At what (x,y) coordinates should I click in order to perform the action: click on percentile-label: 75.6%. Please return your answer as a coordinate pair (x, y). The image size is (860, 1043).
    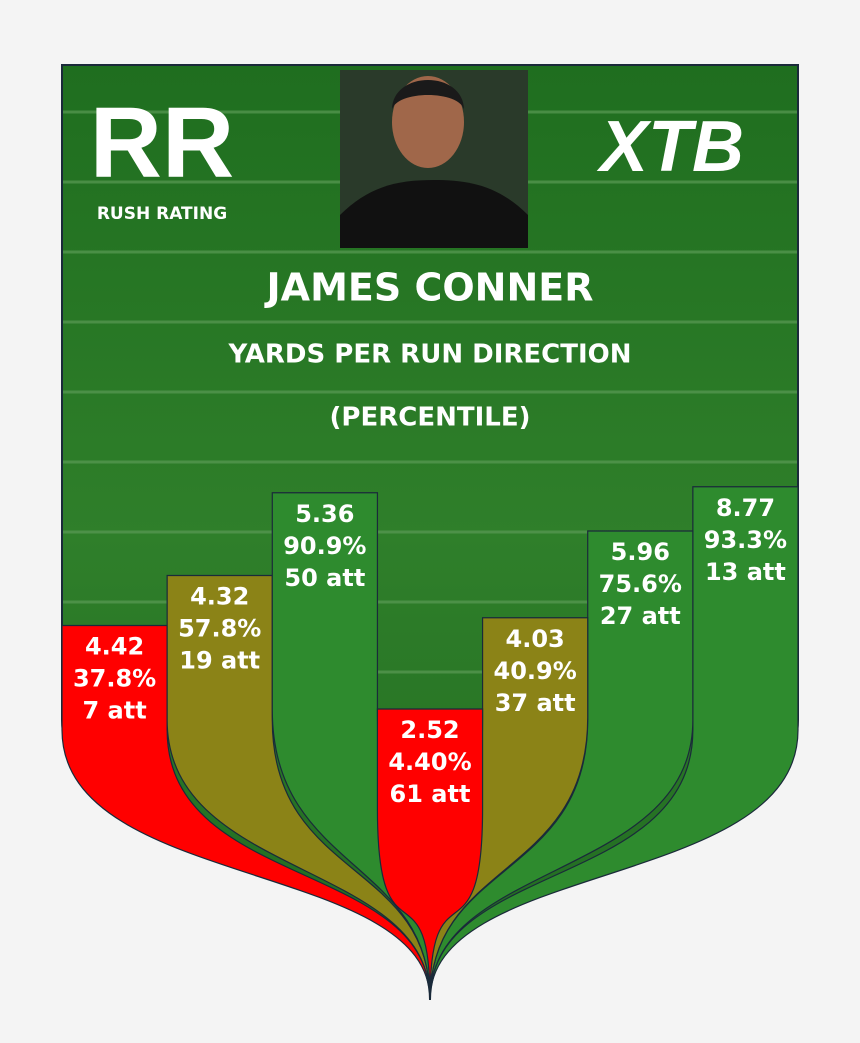
    Looking at the image, I should click on (640, 584).